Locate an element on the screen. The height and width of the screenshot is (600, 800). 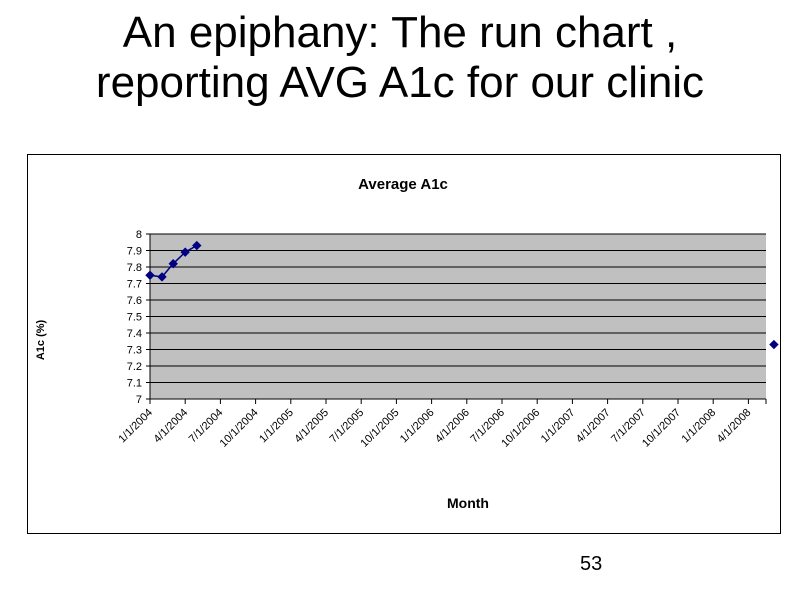
y-axis-title: A1c (%) is located at coordinates (41, 339).